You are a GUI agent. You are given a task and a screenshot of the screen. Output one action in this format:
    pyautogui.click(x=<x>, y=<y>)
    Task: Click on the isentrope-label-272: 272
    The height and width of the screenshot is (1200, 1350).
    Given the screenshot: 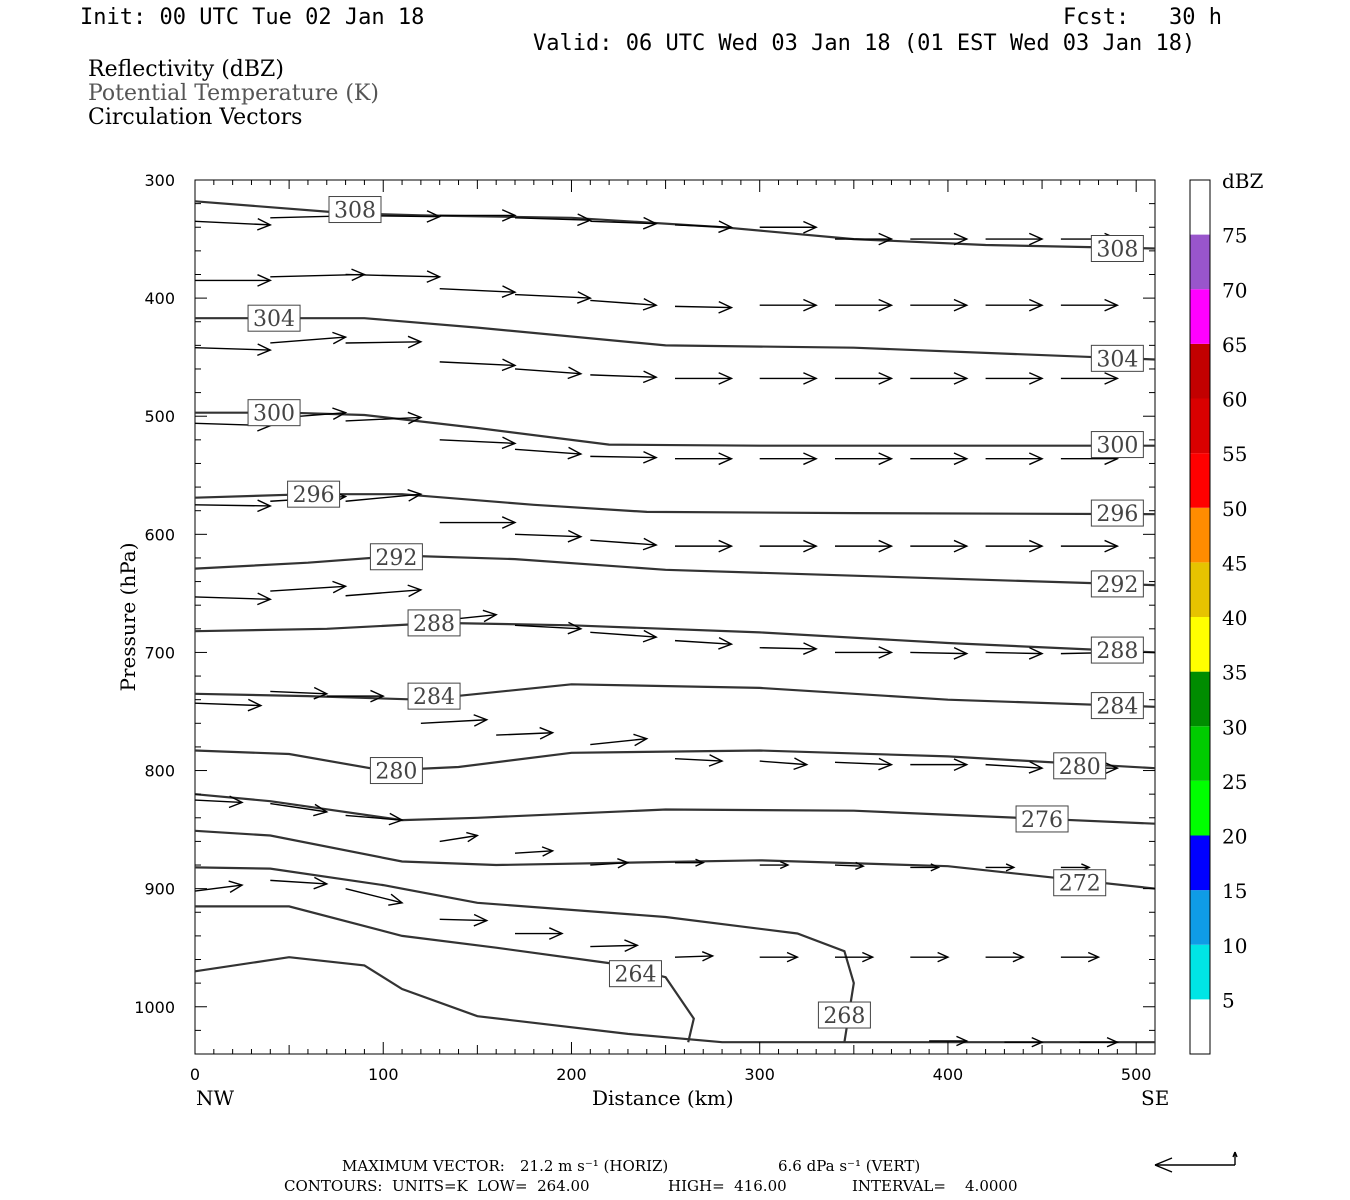 What is the action you would take?
    pyautogui.click(x=1080, y=883)
    